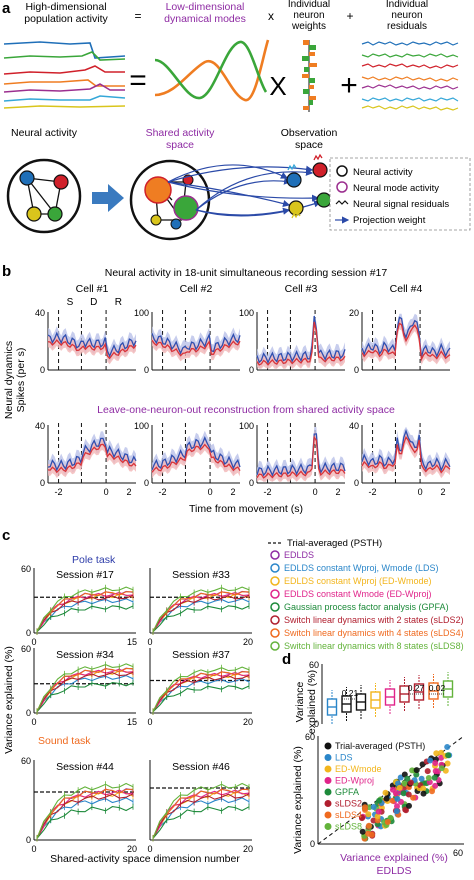  I want to click on x-tick: 15, so click(132, 642).